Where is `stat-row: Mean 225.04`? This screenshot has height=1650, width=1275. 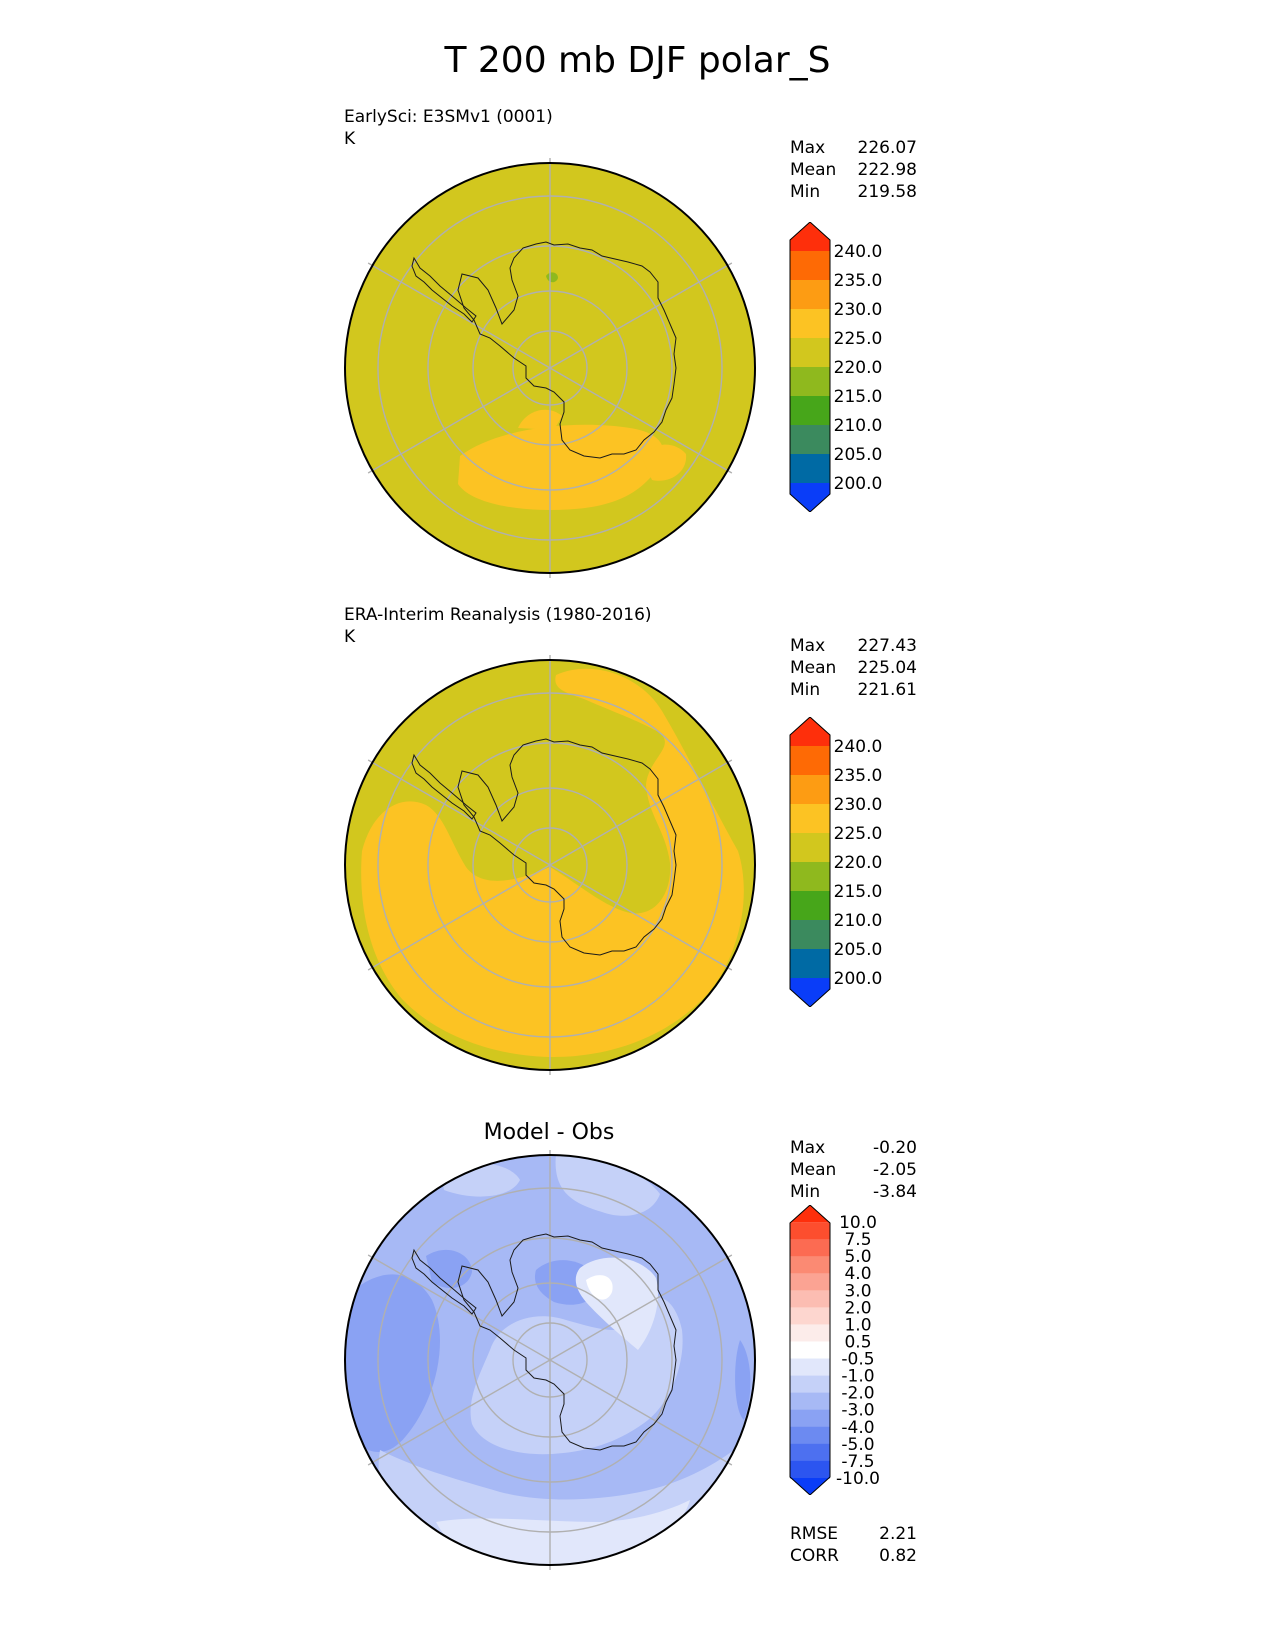 stat-row: Mean 225.04 is located at coordinates (853, 668).